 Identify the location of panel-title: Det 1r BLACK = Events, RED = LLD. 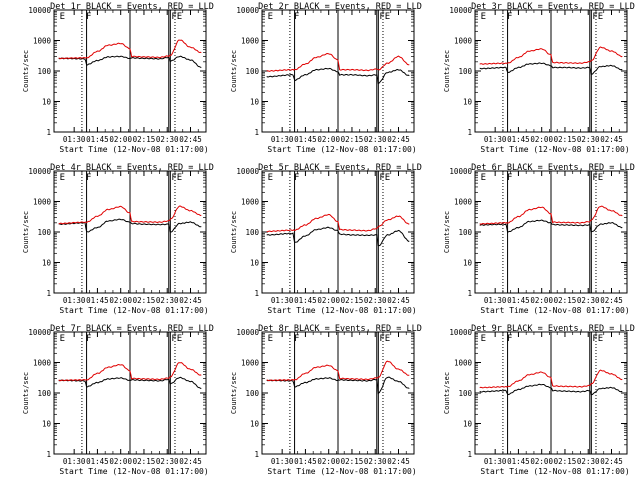
(132, 7).